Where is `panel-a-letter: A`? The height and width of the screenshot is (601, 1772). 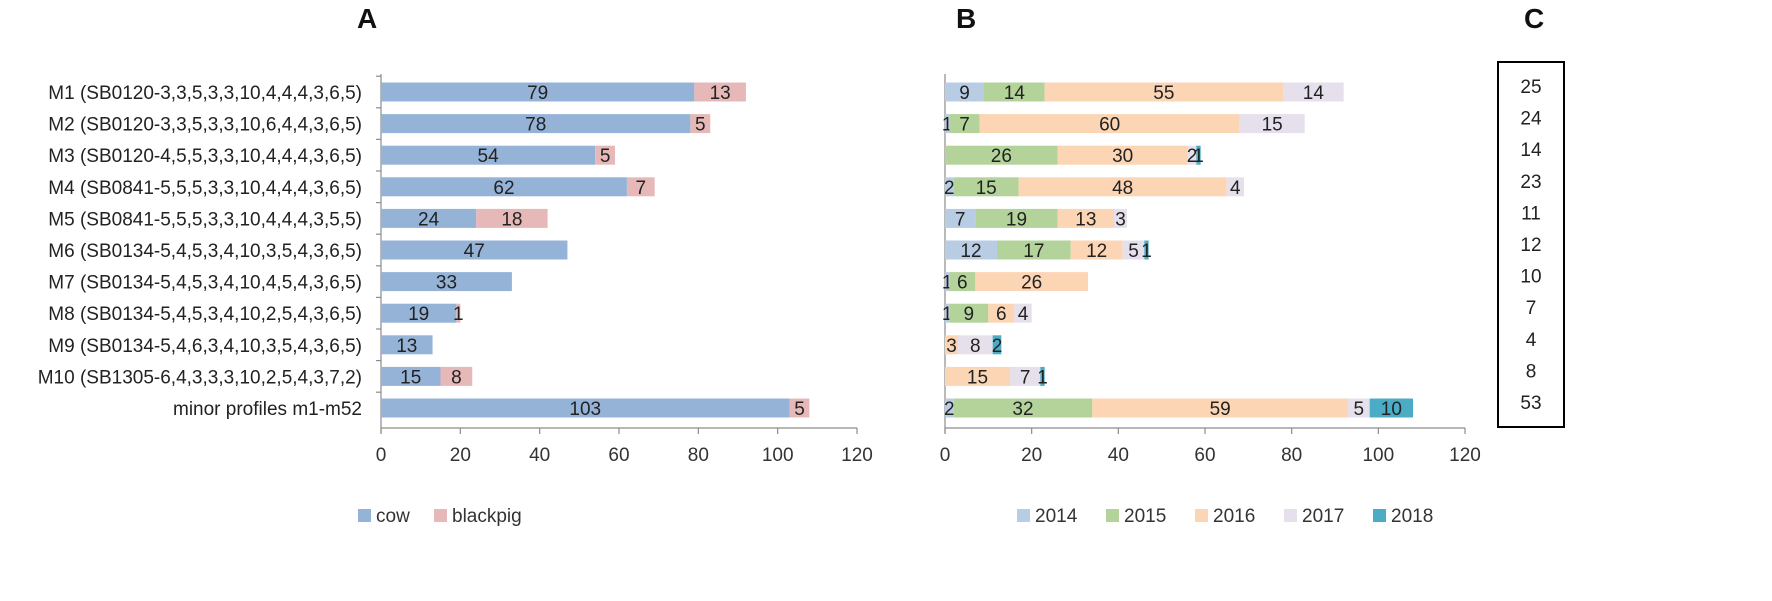
panel-a-letter: A is located at coordinates (367, 18).